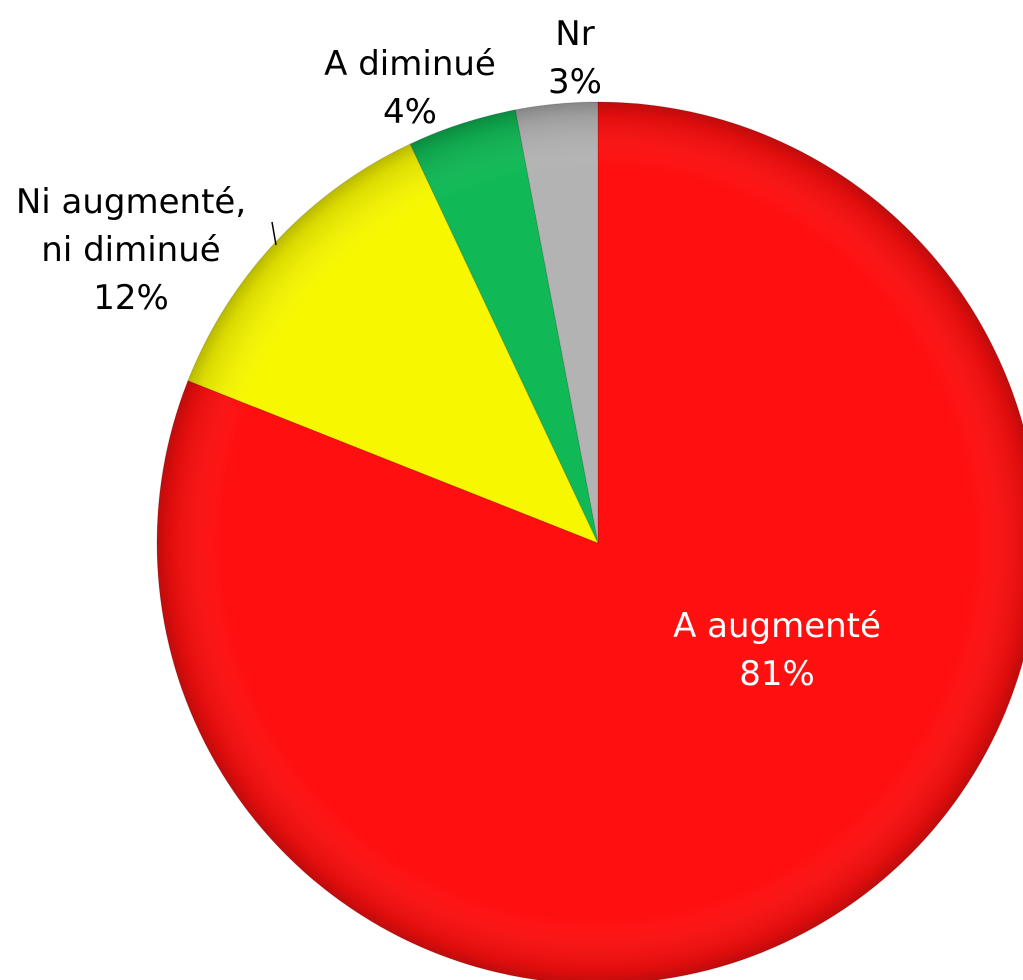  What do you see at coordinates (274, 233) in the screenshot?
I see `leader-line` at bounding box center [274, 233].